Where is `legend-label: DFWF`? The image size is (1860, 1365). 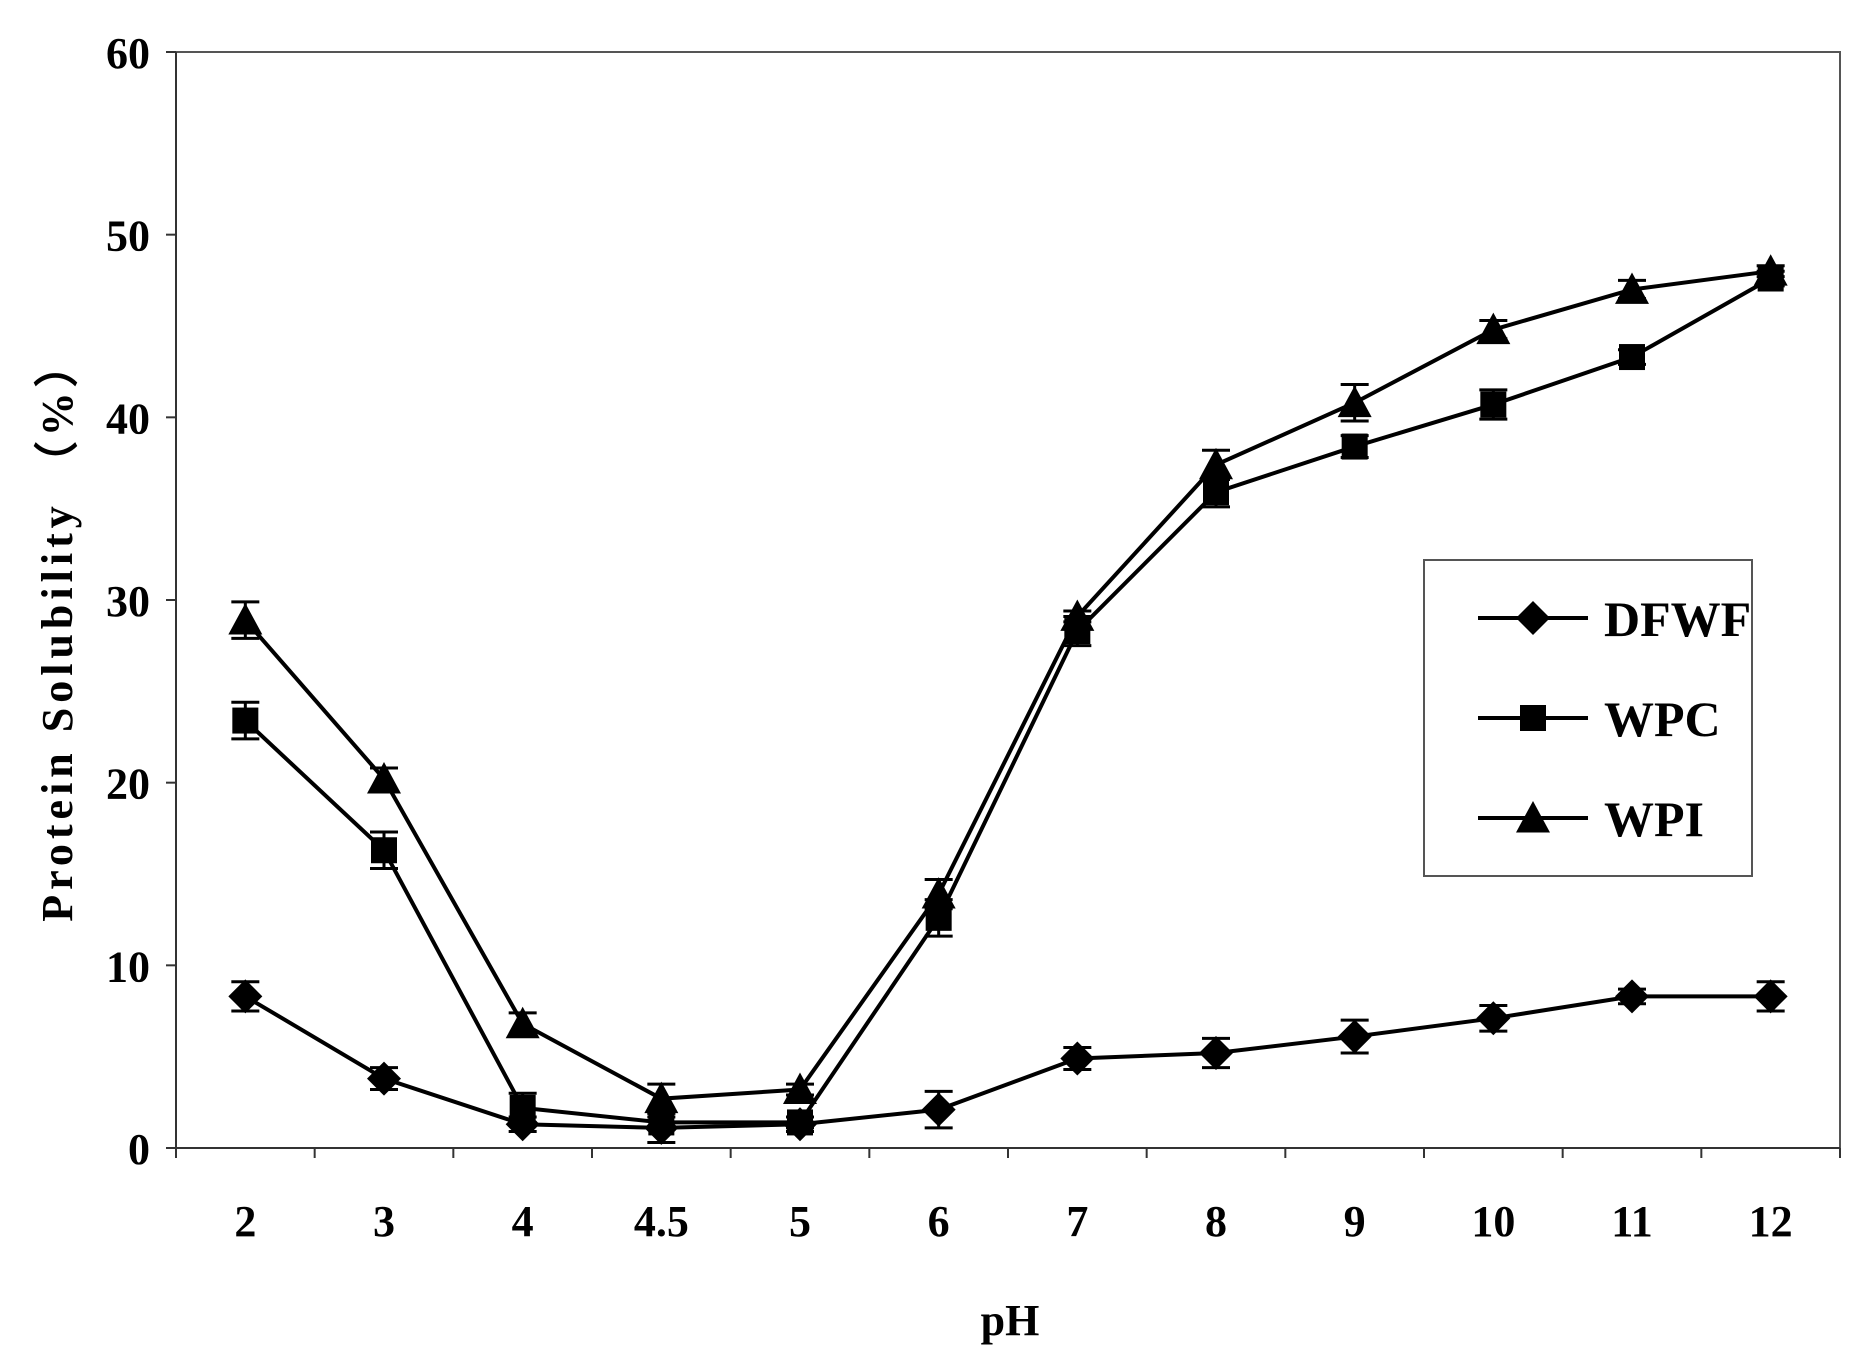
legend-label: DFWF is located at coordinates (1677, 619).